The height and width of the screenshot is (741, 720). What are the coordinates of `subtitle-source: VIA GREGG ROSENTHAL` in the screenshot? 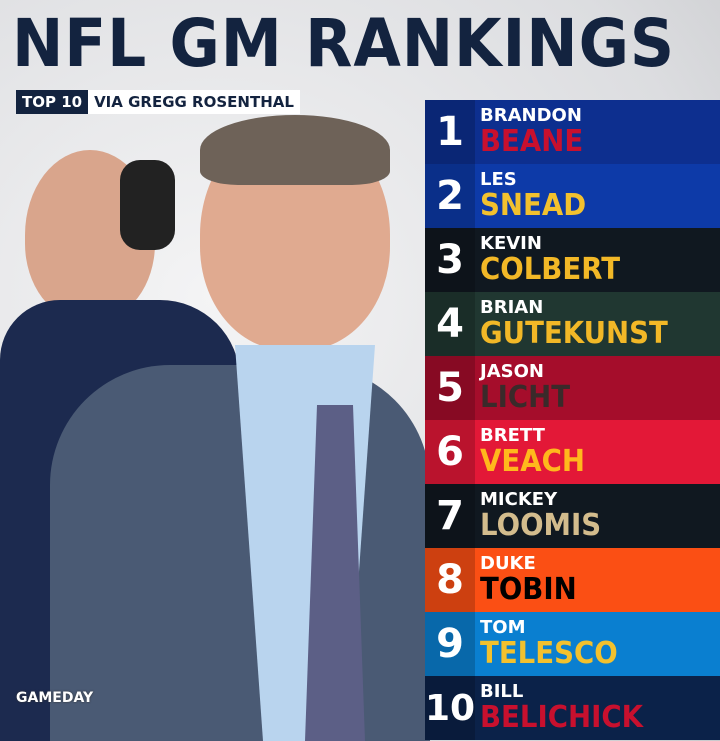 It's located at (194, 102).